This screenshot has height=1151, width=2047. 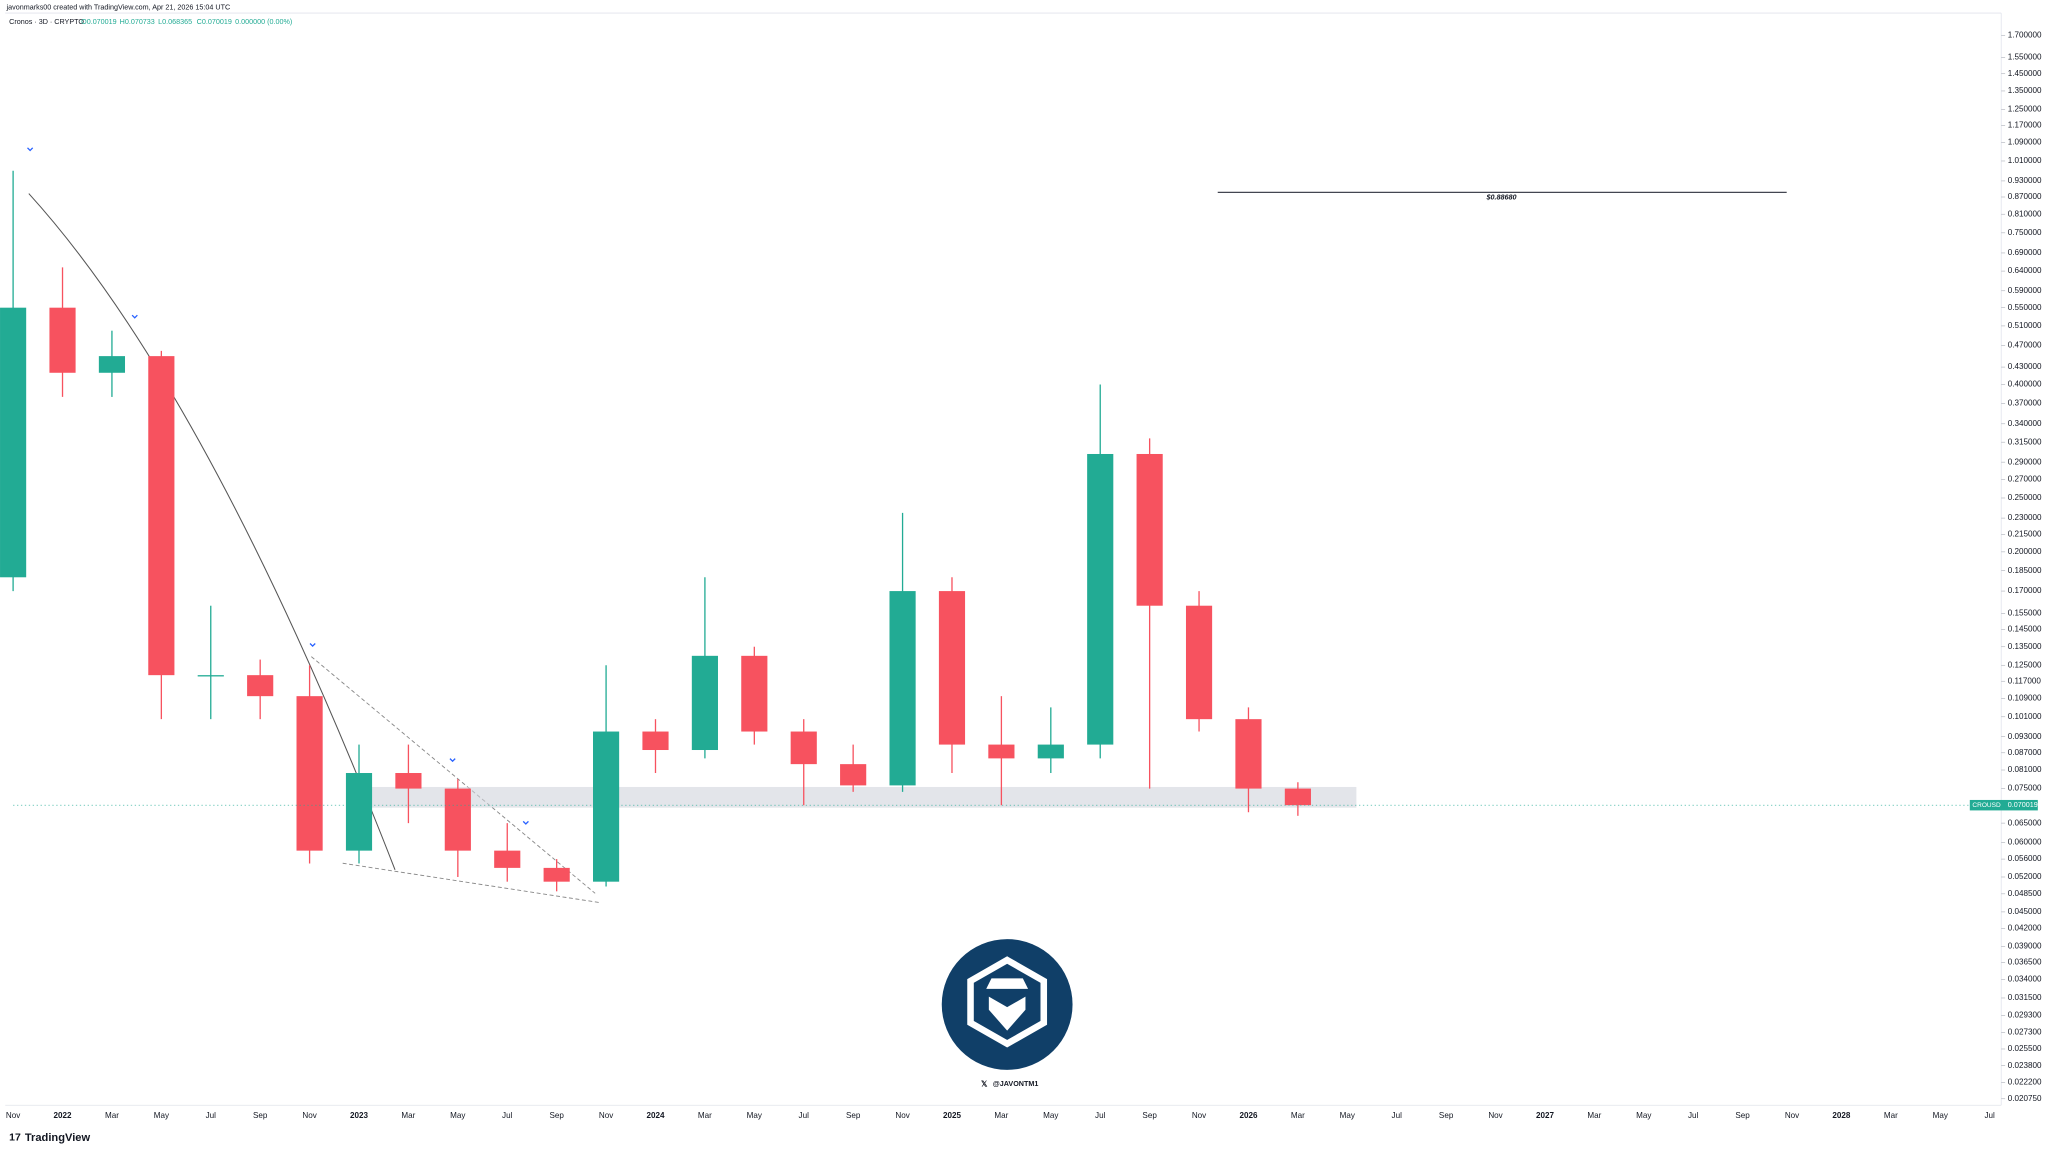 What do you see at coordinates (2025, 664) in the screenshot?
I see `y-tick-label: 0.125000` at bounding box center [2025, 664].